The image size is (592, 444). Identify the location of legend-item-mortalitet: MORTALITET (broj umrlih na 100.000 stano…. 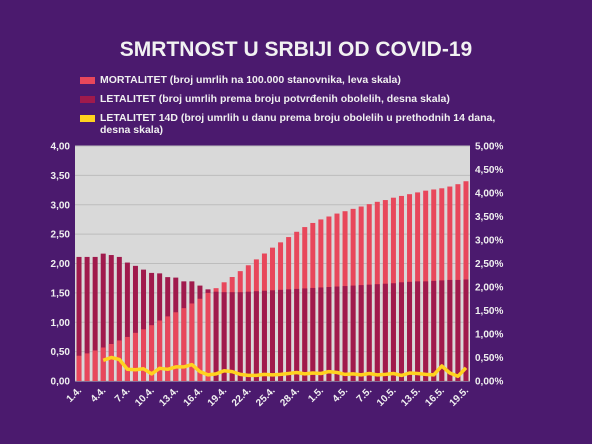
(295, 80).